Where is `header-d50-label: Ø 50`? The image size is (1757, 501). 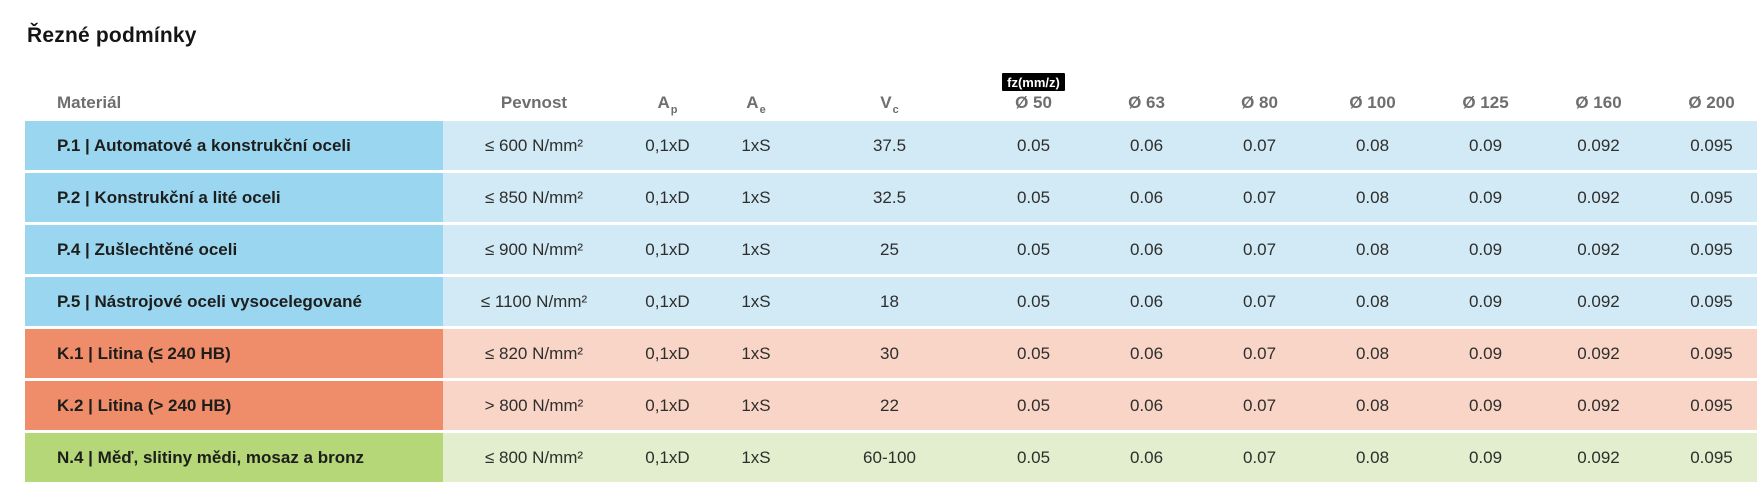 header-d50-label: Ø 50 is located at coordinates (1033, 103).